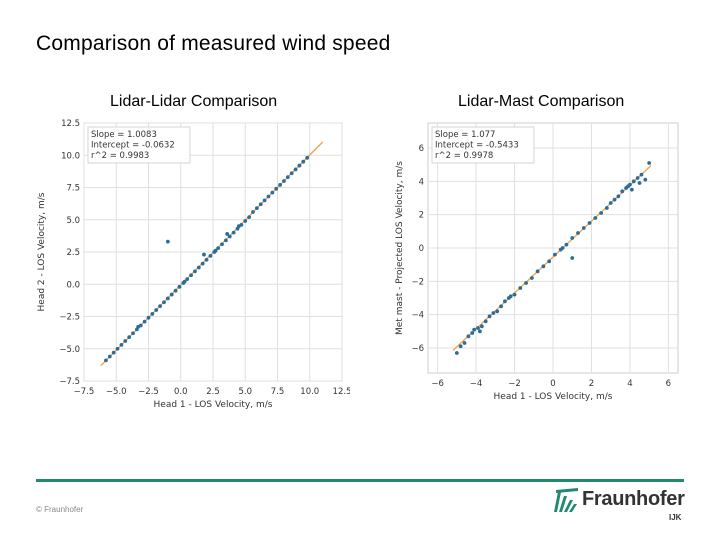 This screenshot has width=720, height=540. I want to click on x-tick-label: 0, so click(552, 384).